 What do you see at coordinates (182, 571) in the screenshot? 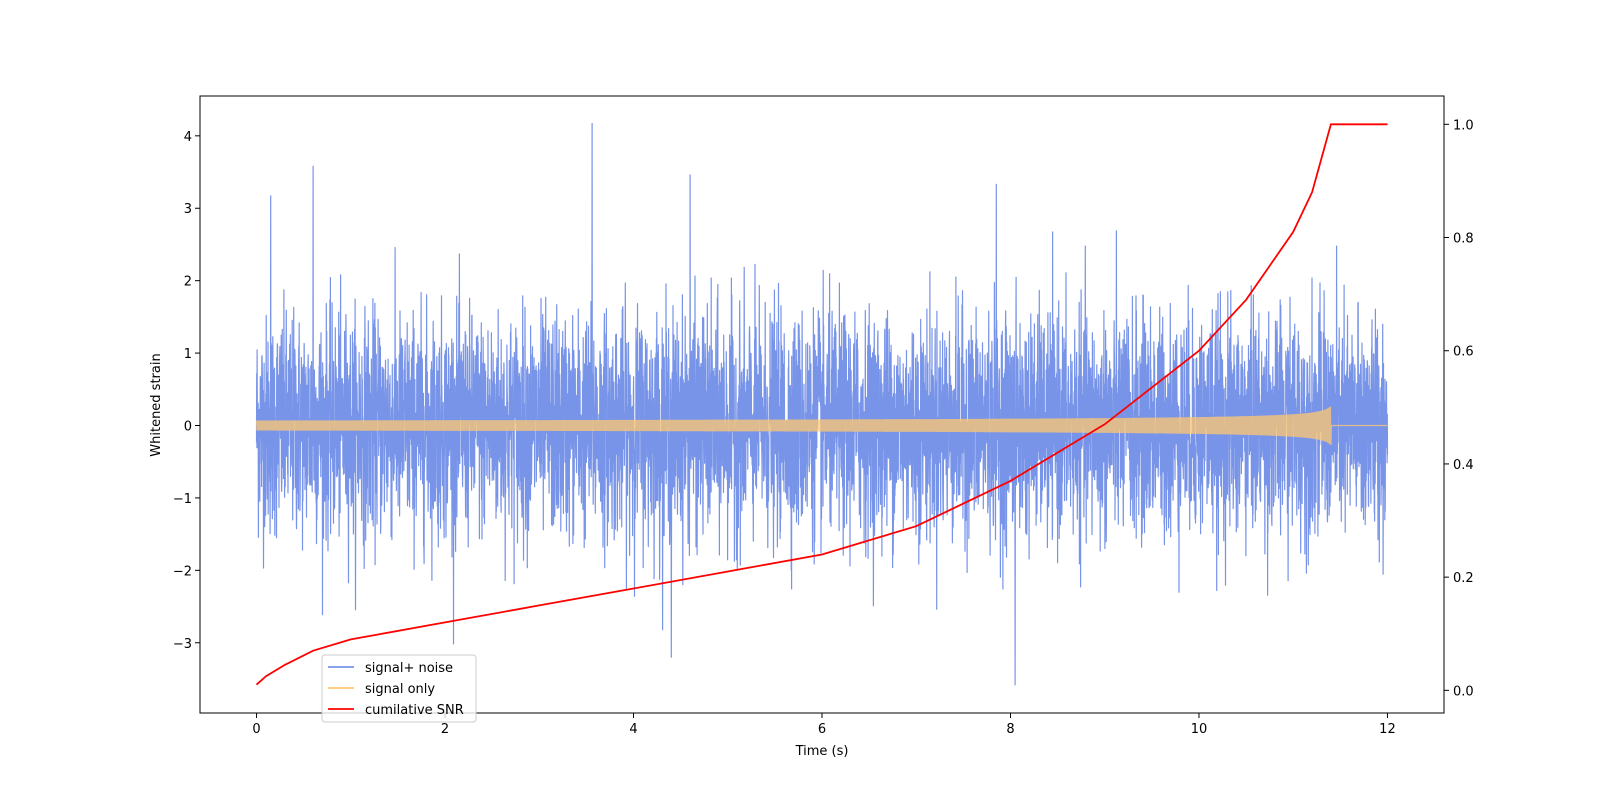
I see `y-tick-label: −2` at bounding box center [182, 571].